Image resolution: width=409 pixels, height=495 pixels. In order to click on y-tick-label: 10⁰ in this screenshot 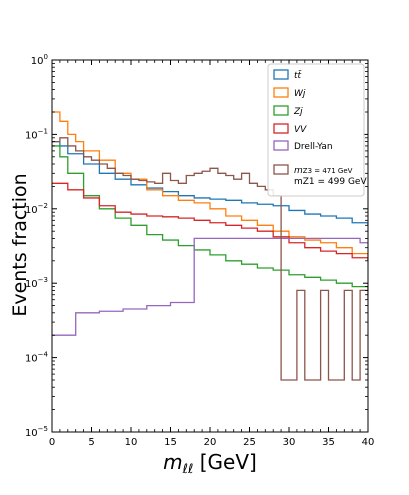, I will do `click(39, 60)`.